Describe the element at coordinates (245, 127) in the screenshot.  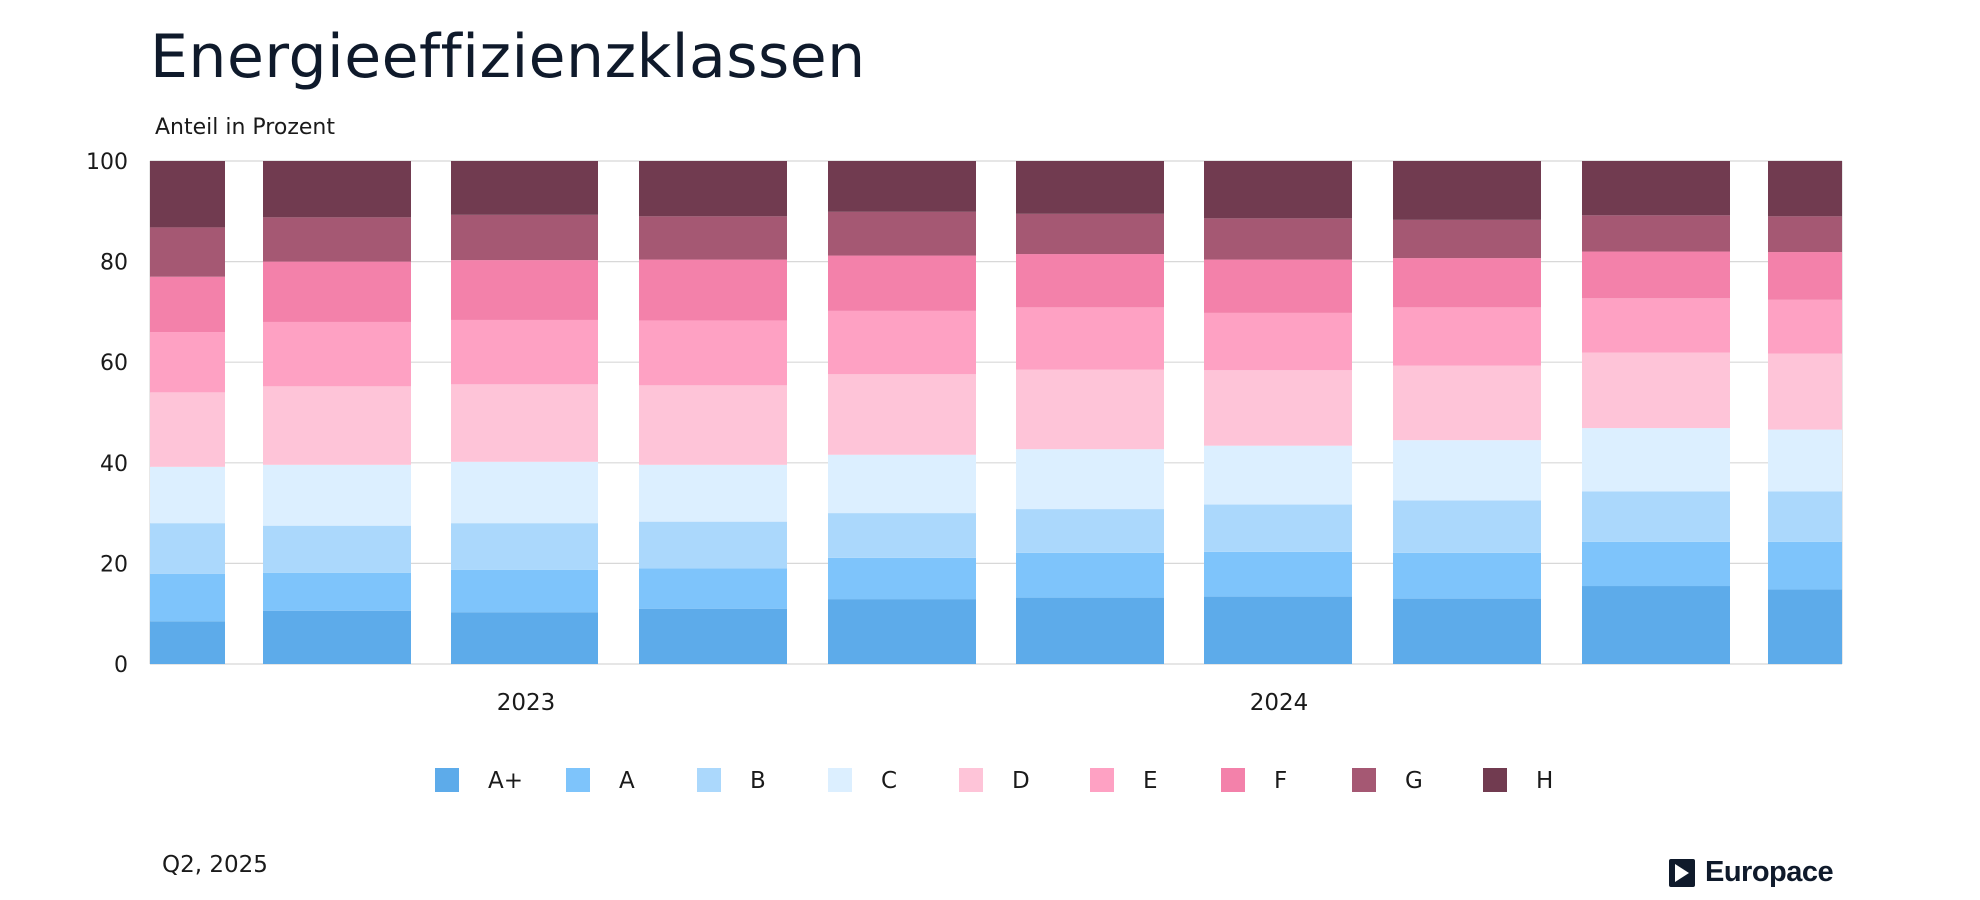
I see `chart-subtitle: Anteil in Prozent` at that location.